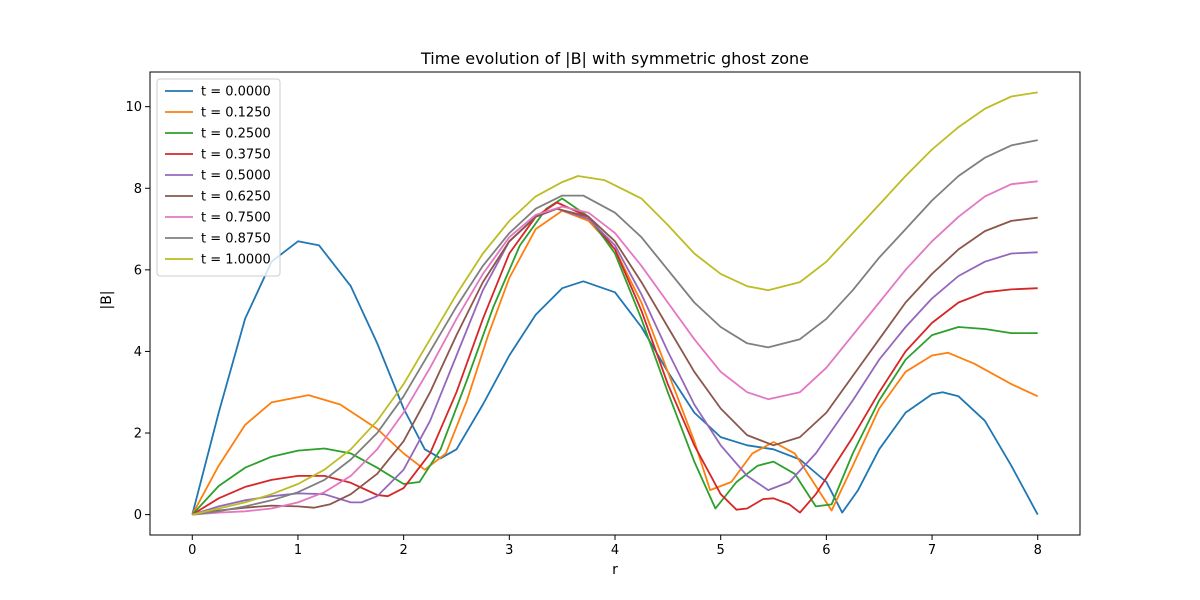 Image resolution: width=1200 pixels, height=600 pixels. I want to click on x-tick-label: 2, so click(403, 550).